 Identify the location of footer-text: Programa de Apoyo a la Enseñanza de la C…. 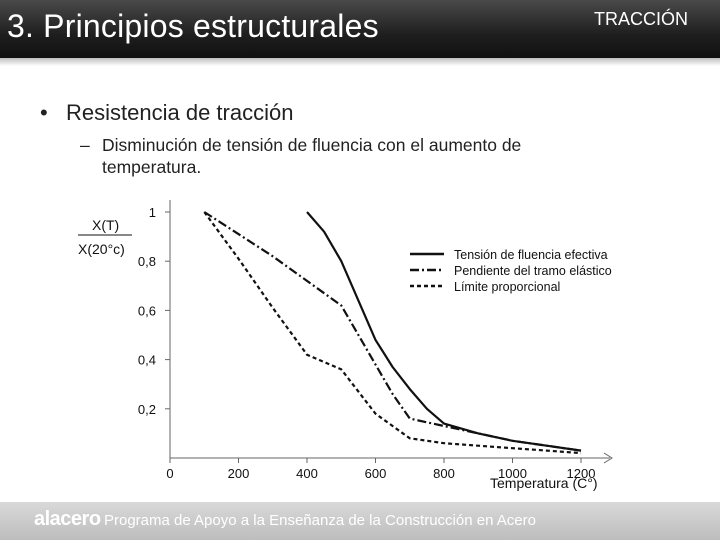
(320, 520).